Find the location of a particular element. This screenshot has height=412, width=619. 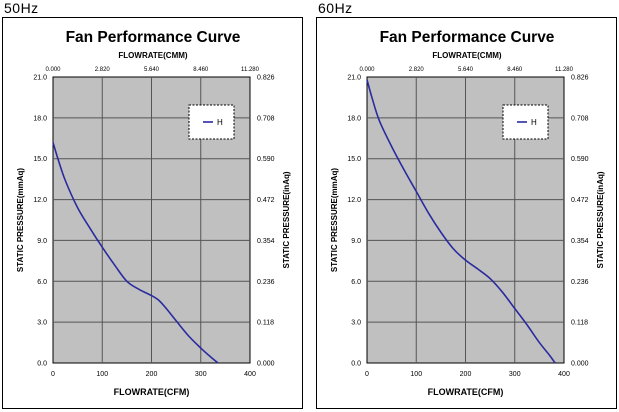

series-line-H is located at coordinates (135, 253).